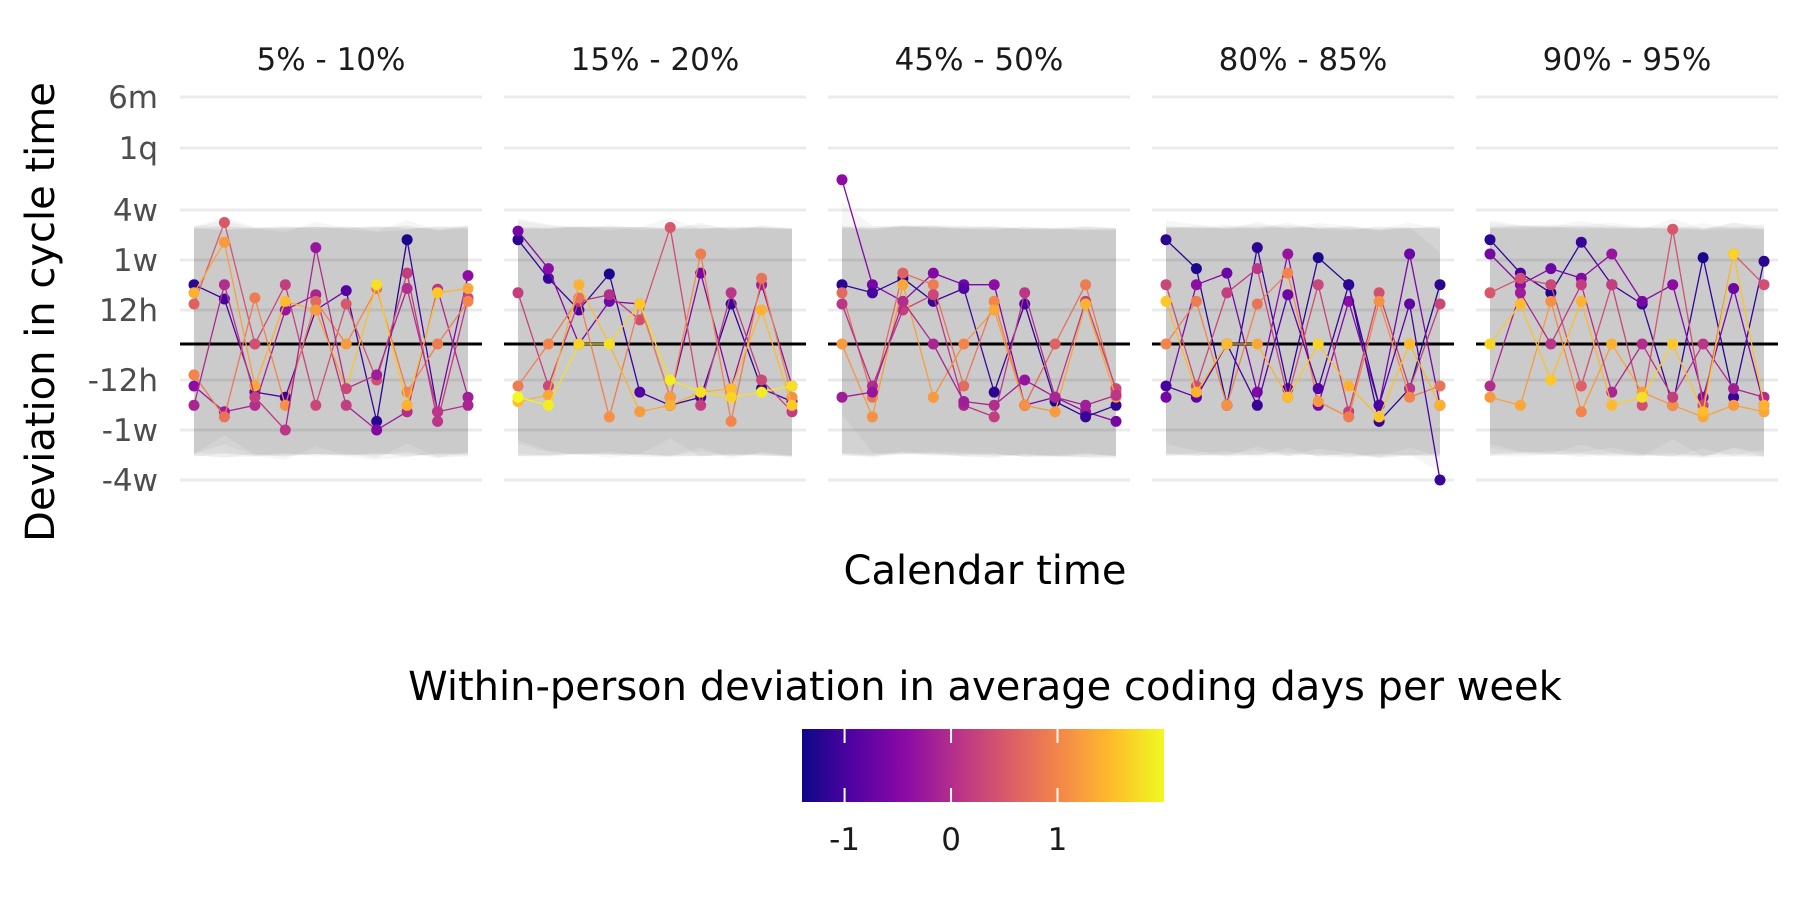 Image resolution: width=1800 pixels, height=900 pixels. Describe the element at coordinates (135, 211) in the screenshot. I see `y-tick-label: 4w` at that location.